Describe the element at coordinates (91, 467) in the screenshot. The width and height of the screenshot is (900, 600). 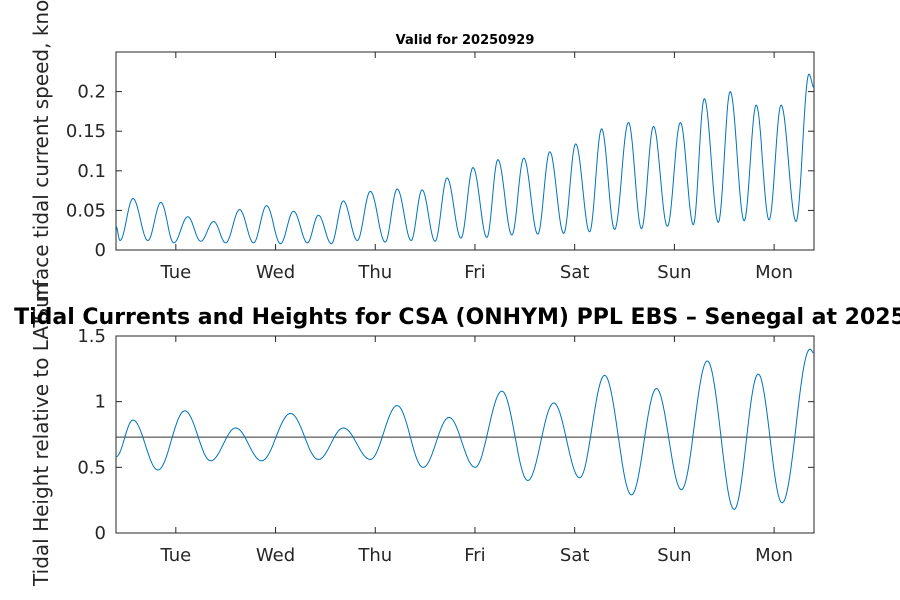
I see `y-tick-label: 0.5` at that location.